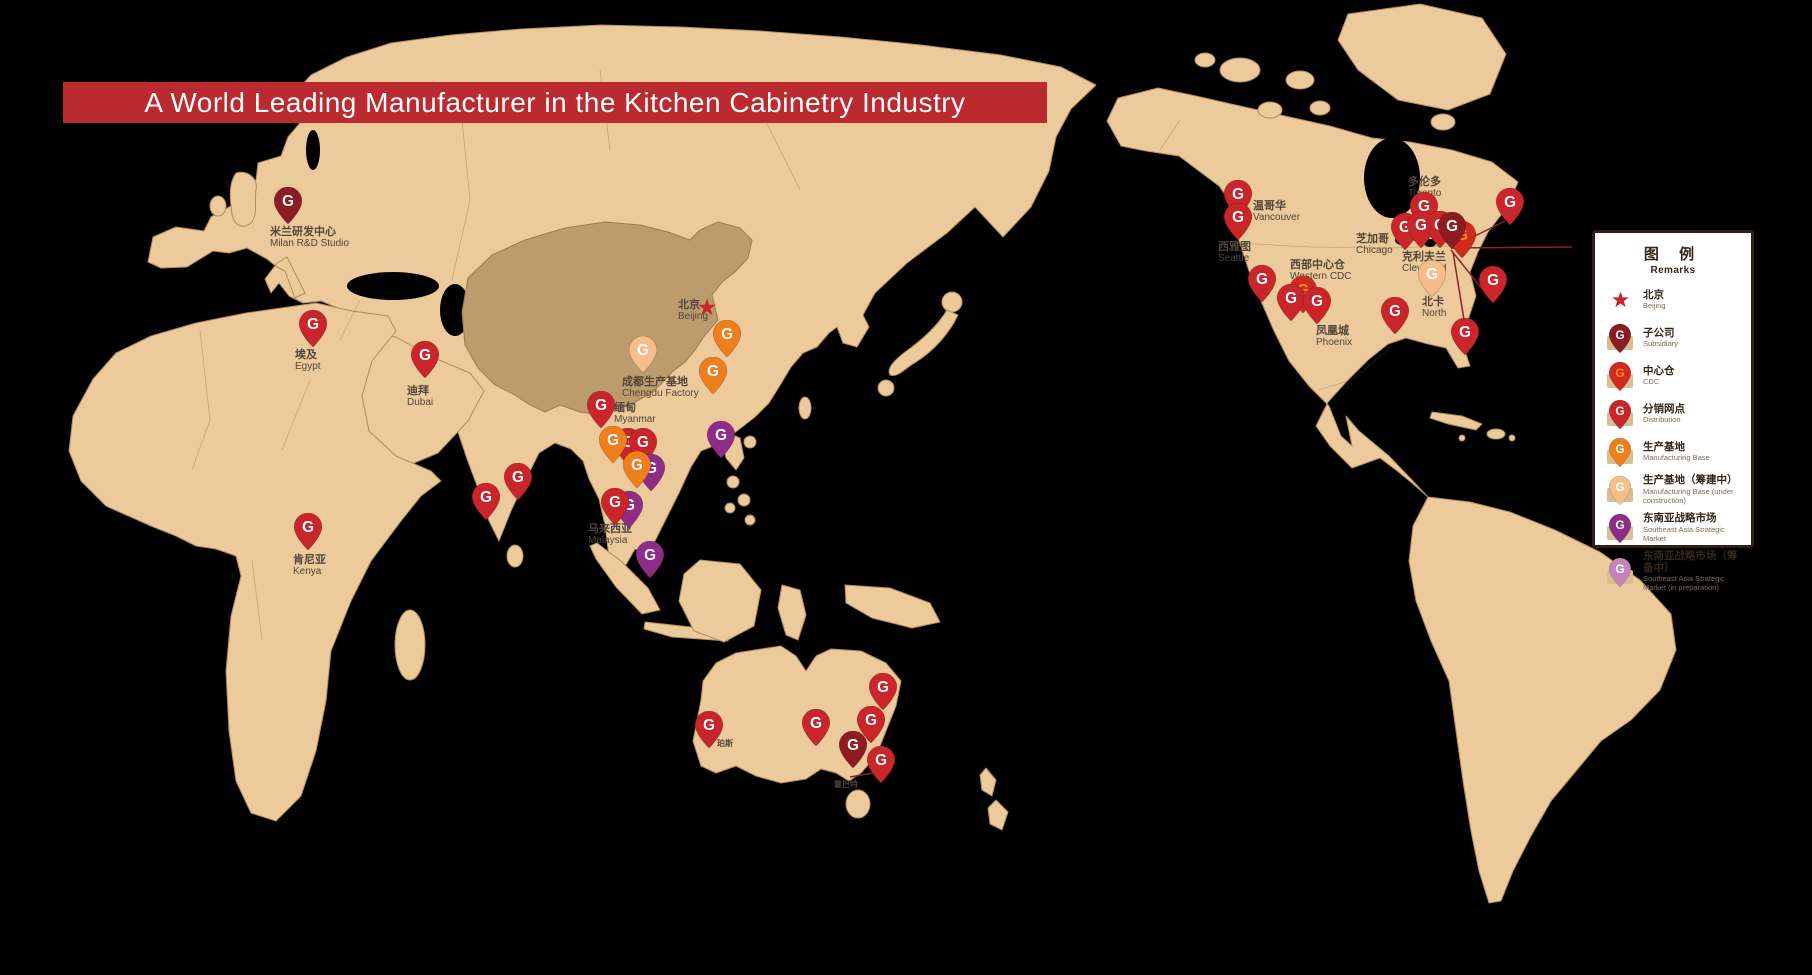 The width and height of the screenshot is (1812, 975). Describe the element at coordinates (1334, 343) in the screenshot. I see `phoenix-label-en: Phoenix` at that location.